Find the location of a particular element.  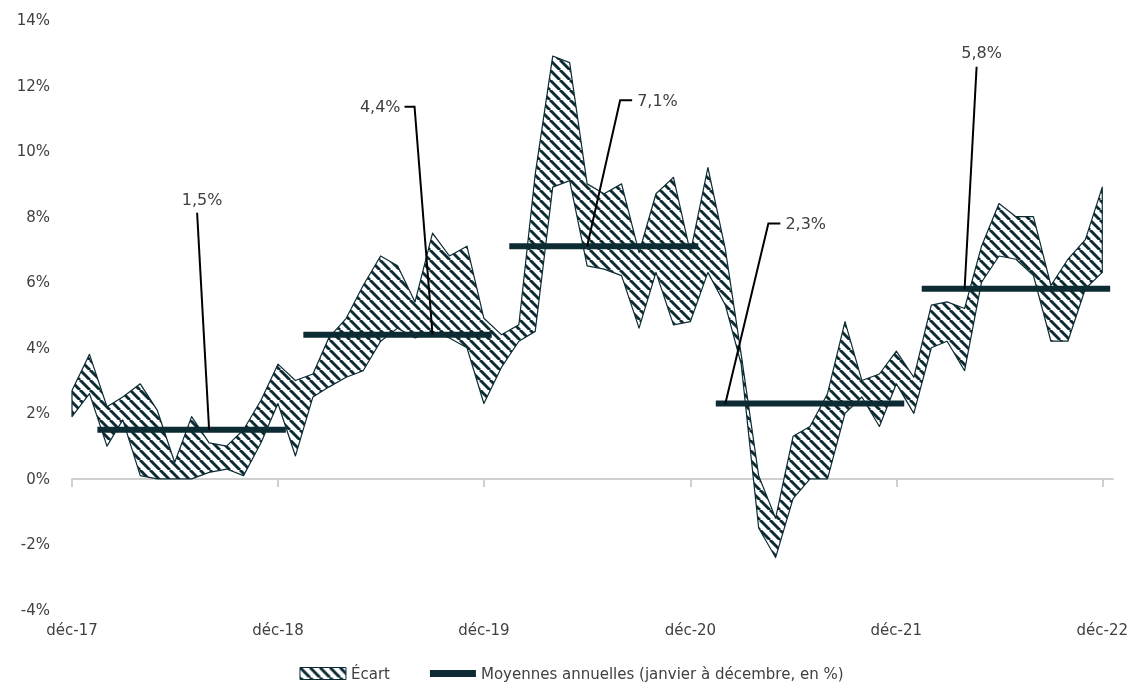

x-tick-label: déc-17 is located at coordinates (72, 629).